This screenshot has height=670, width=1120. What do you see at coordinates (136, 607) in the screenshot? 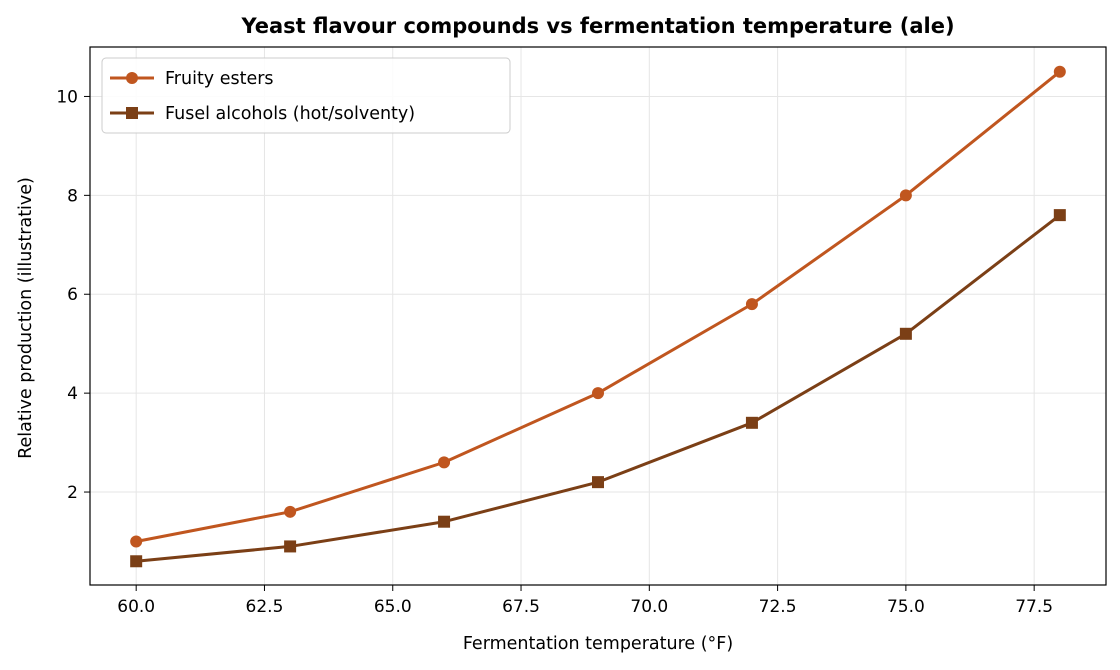
I see `x-tick-label: 60.0` at bounding box center [136, 607].